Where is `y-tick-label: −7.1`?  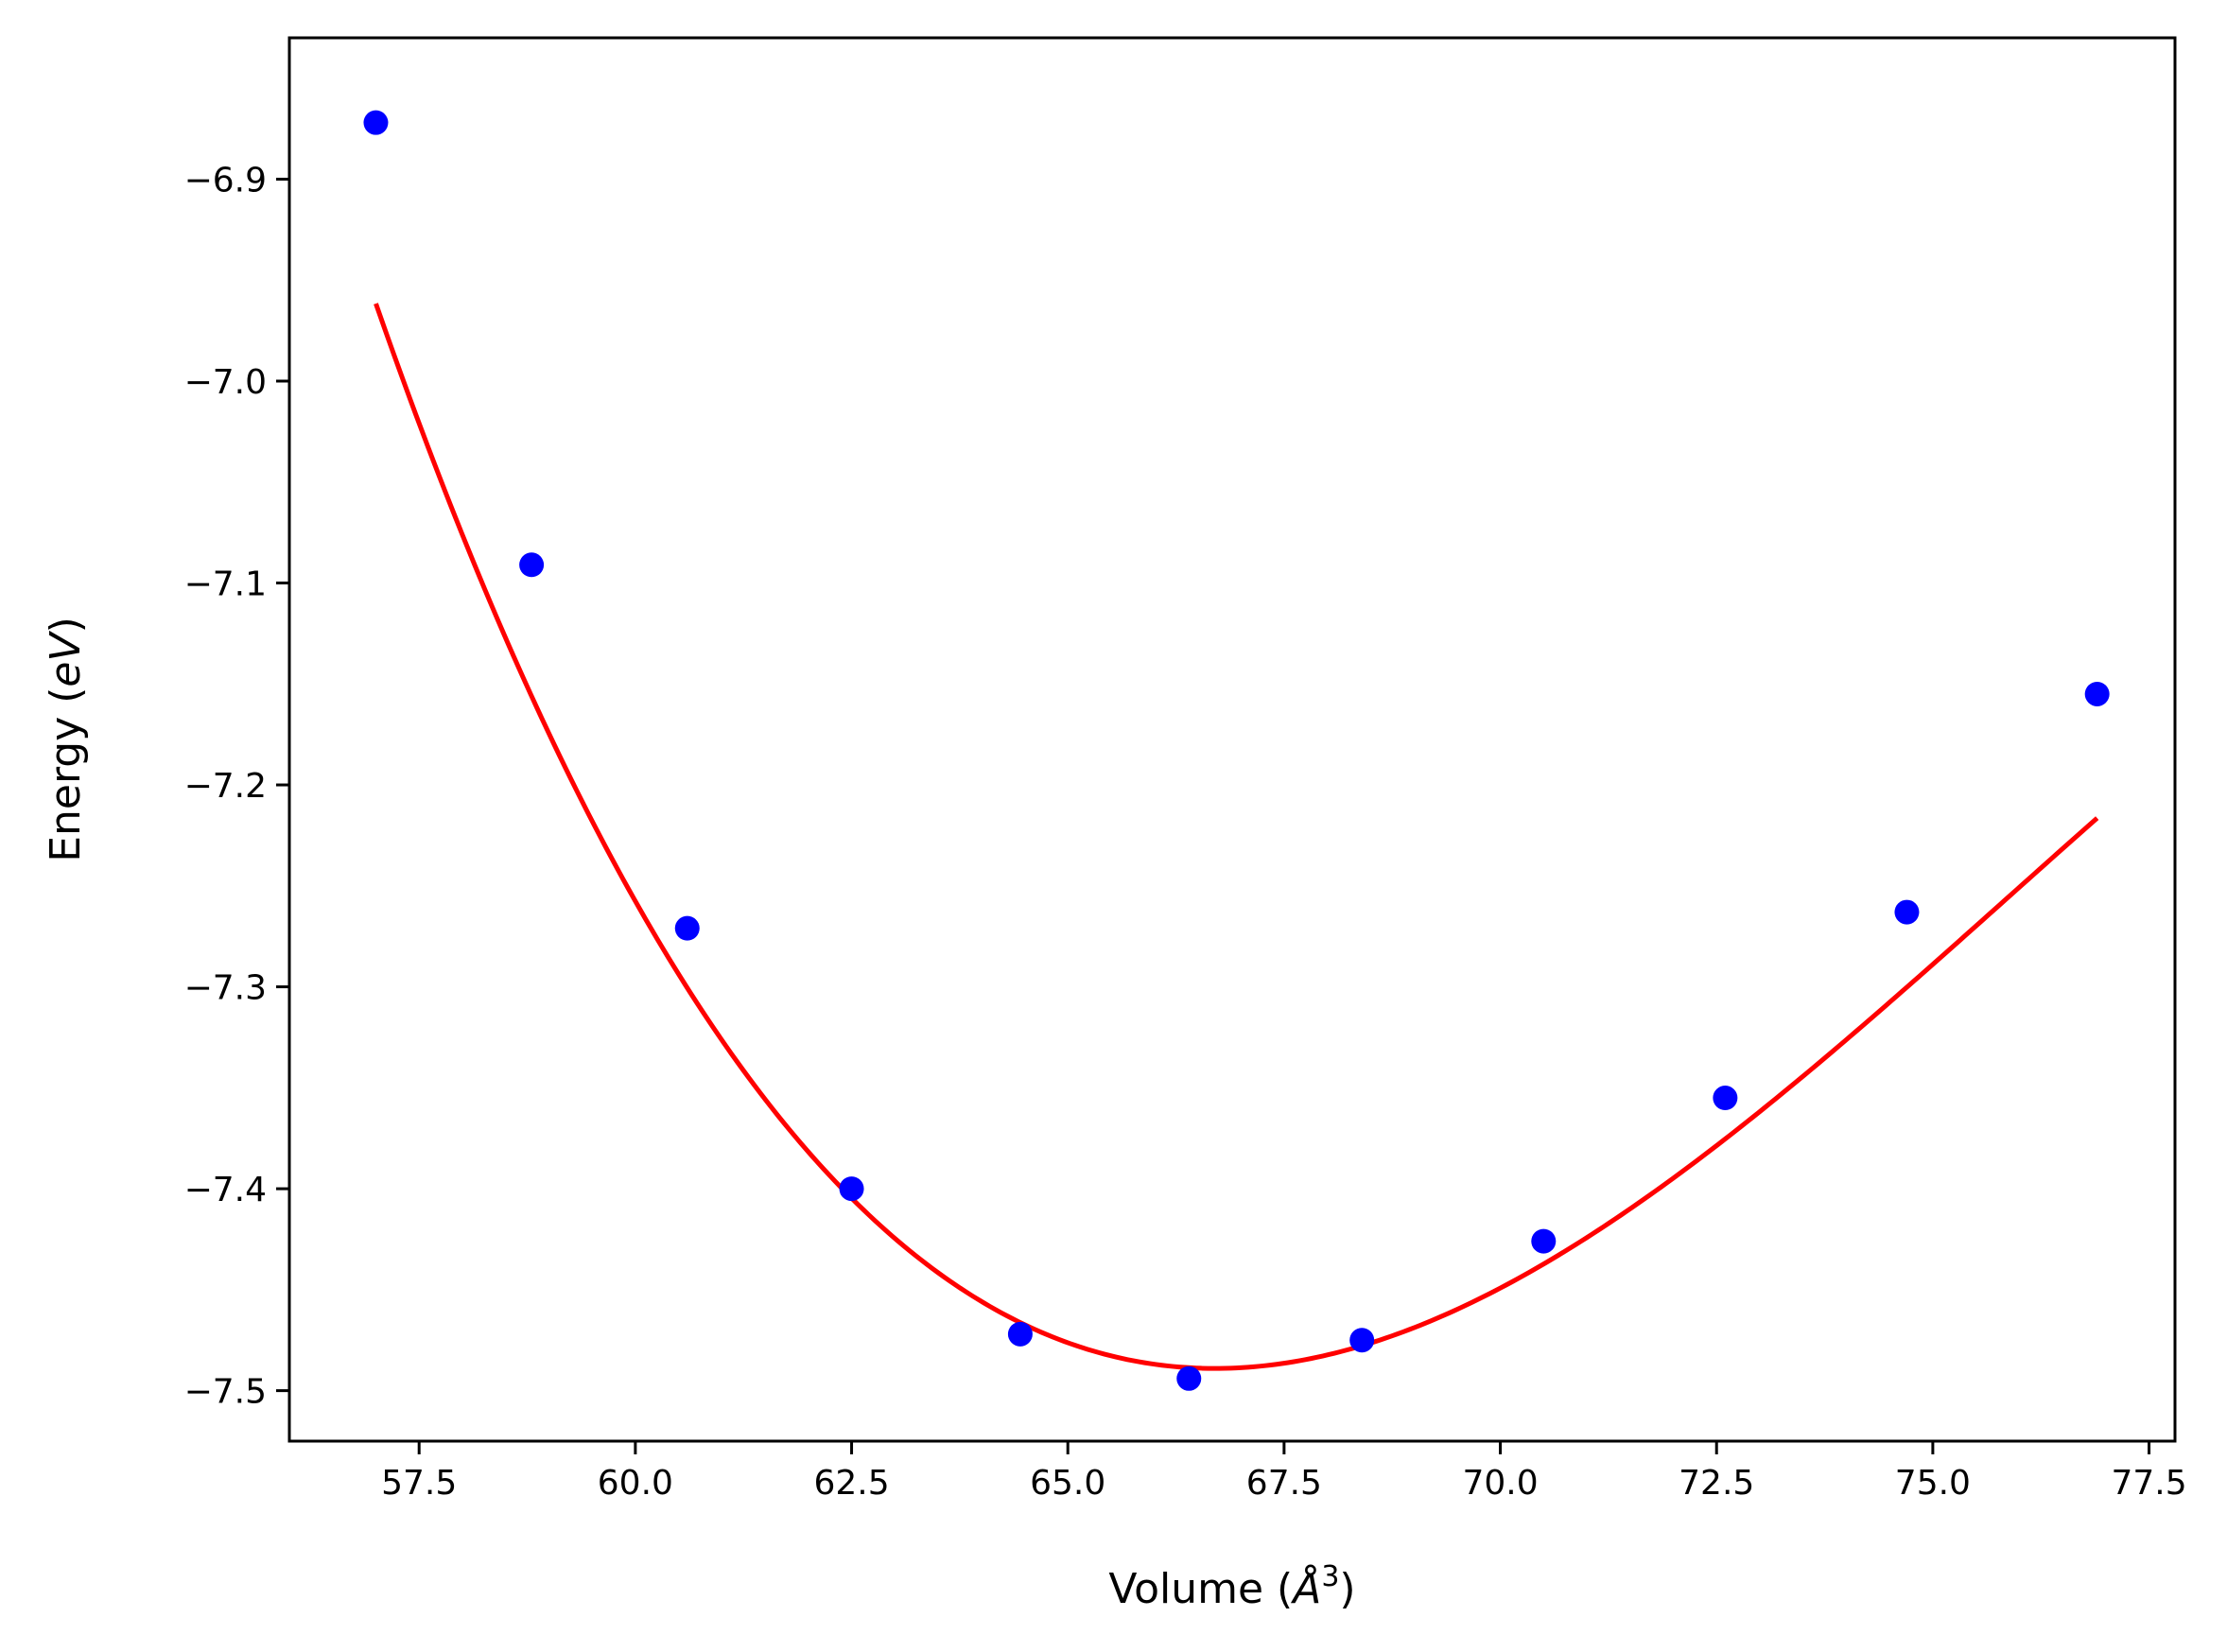 y-tick-label: −7.1 is located at coordinates (225, 585).